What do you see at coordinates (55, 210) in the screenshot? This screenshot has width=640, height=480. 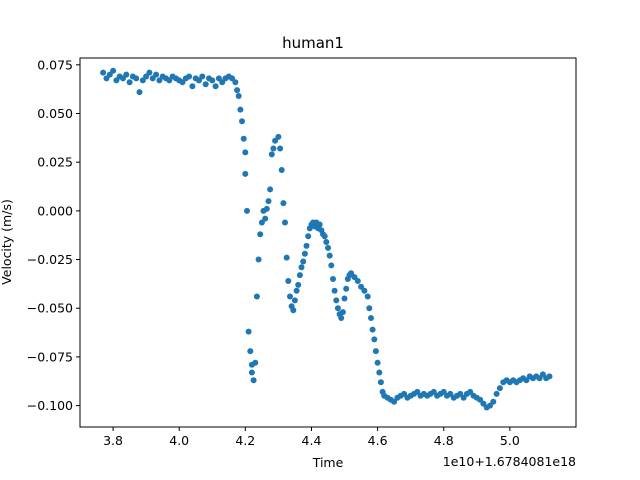 I see `y-tick-label: 0.000` at bounding box center [55, 210].